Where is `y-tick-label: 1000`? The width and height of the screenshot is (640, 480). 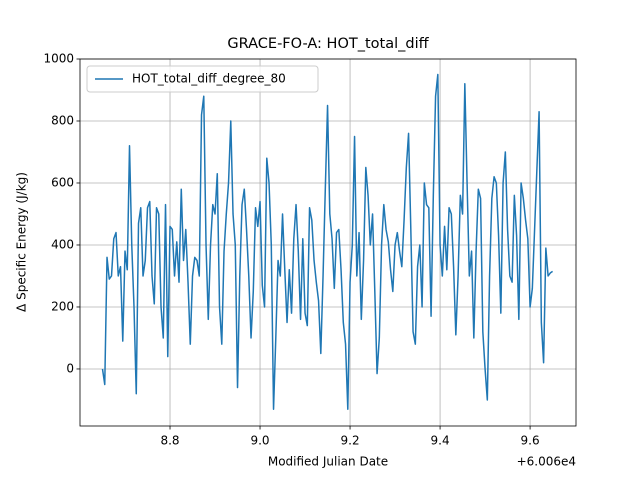
y-tick-label: 1000 is located at coordinates (58, 59).